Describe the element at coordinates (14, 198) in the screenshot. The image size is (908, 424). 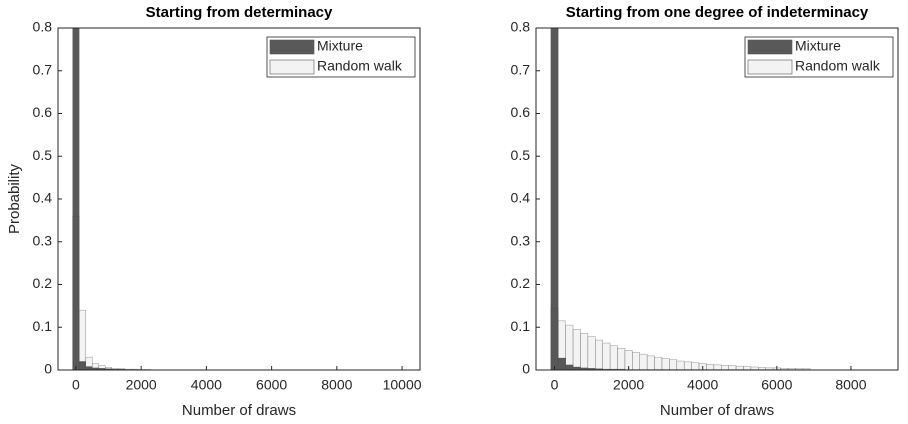
I see `y-axis-label: Probability` at that location.